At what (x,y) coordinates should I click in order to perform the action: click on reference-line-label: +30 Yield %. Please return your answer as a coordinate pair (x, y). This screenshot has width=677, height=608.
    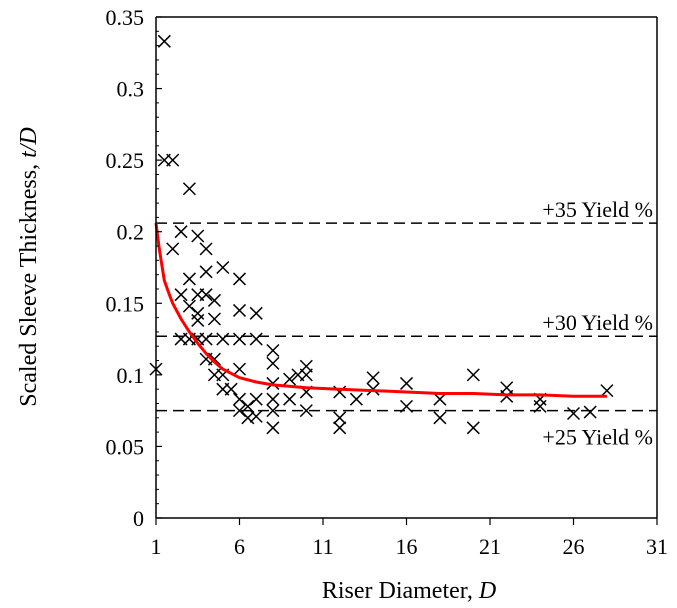
    Looking at the image, I should click on (597, 322).